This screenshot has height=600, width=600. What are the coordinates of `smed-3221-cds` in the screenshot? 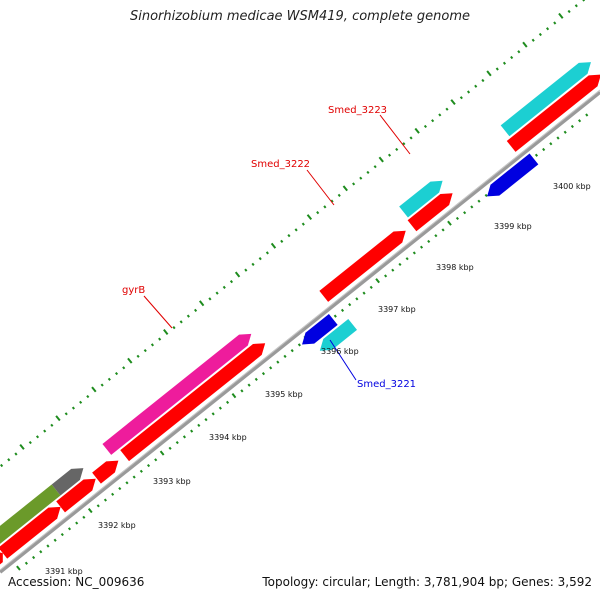 It's located at (338, 334).